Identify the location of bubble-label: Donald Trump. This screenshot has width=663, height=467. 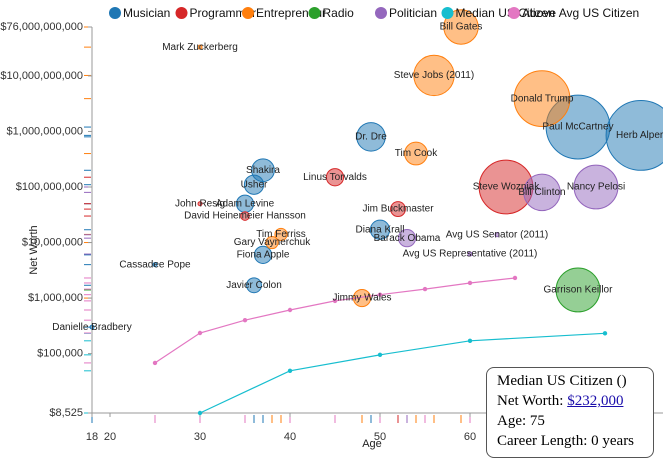
(542, 98).